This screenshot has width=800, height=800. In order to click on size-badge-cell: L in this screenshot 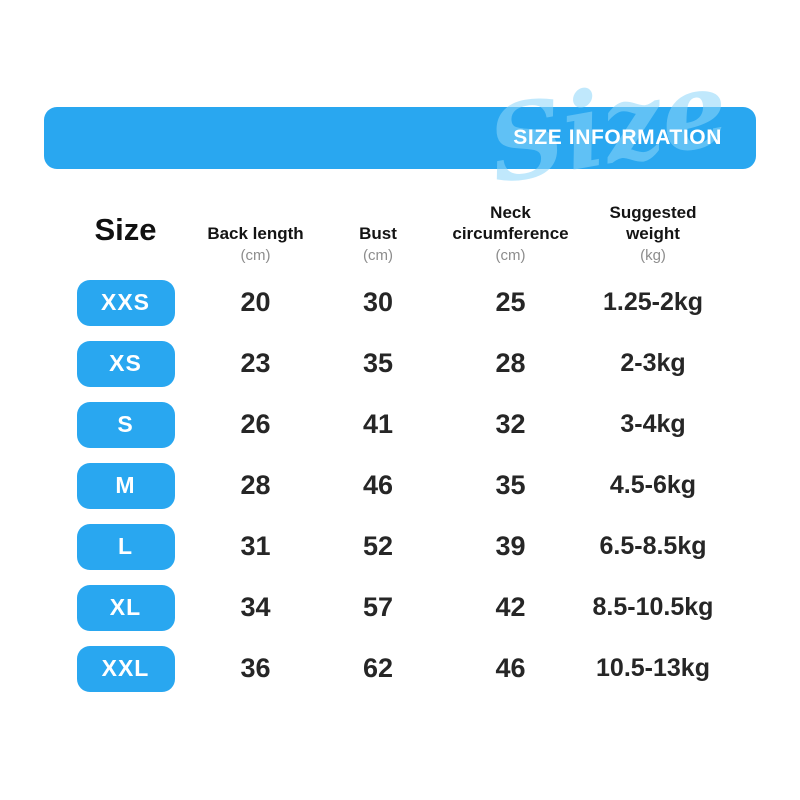, I will do `click(125, 546)`.